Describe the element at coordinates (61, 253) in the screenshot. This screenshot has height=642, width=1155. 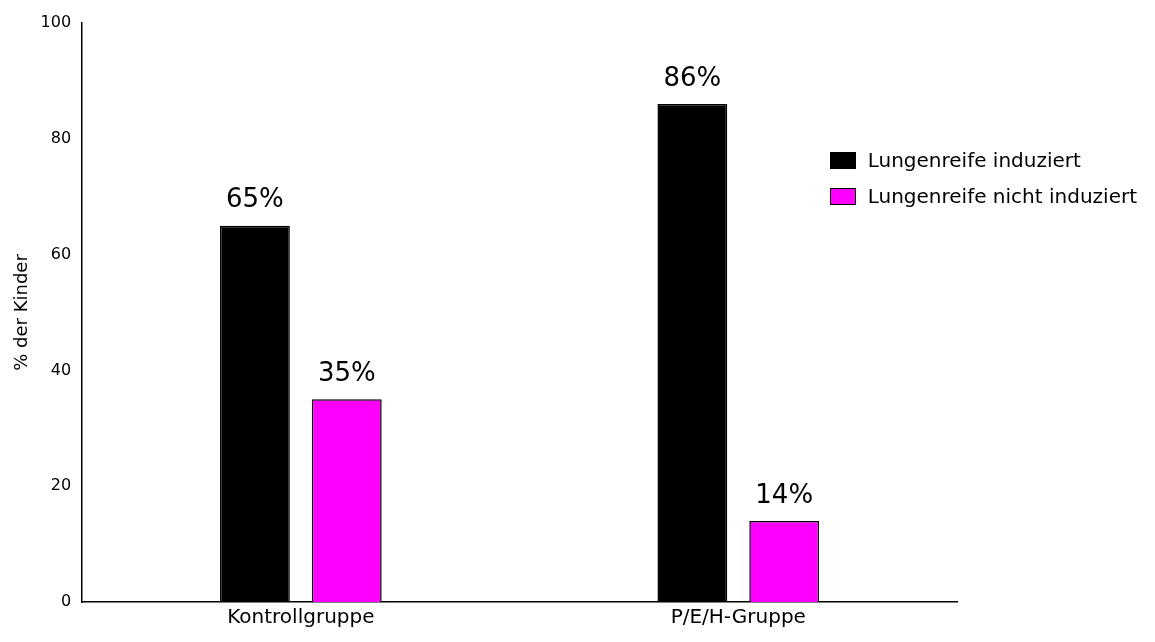
I see `y-tick-label: 60` at that location.